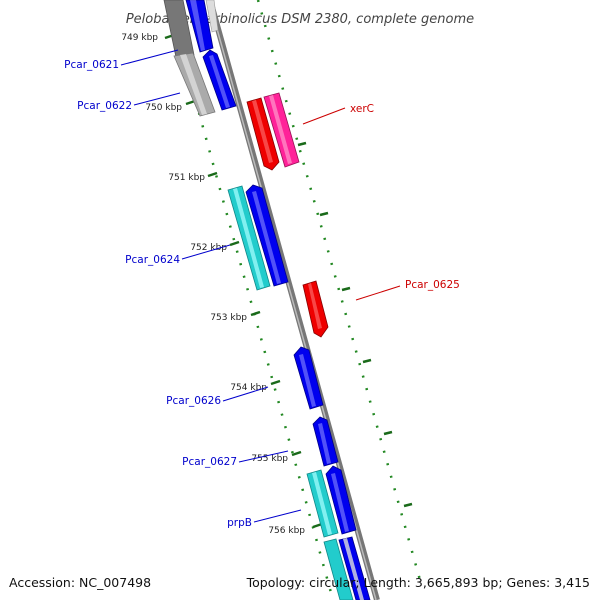  What do you see at coordinates (324, 116) in the screenshot?
I see `leader-xerc` at bounding box center [324, 116].